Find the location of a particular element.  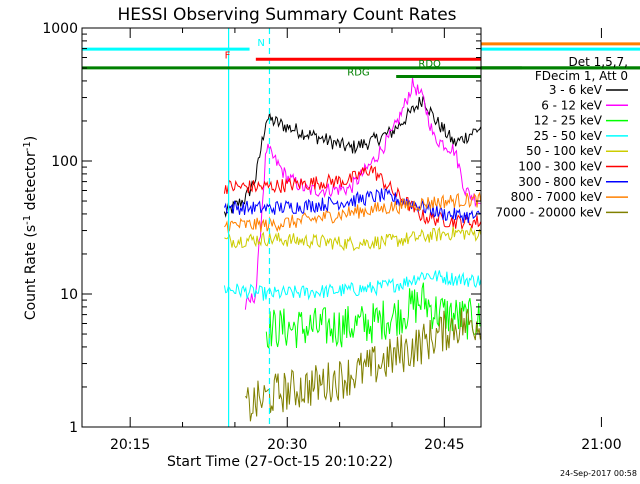

x-tick-label: 20:30 is located at coordinates (287, 445).